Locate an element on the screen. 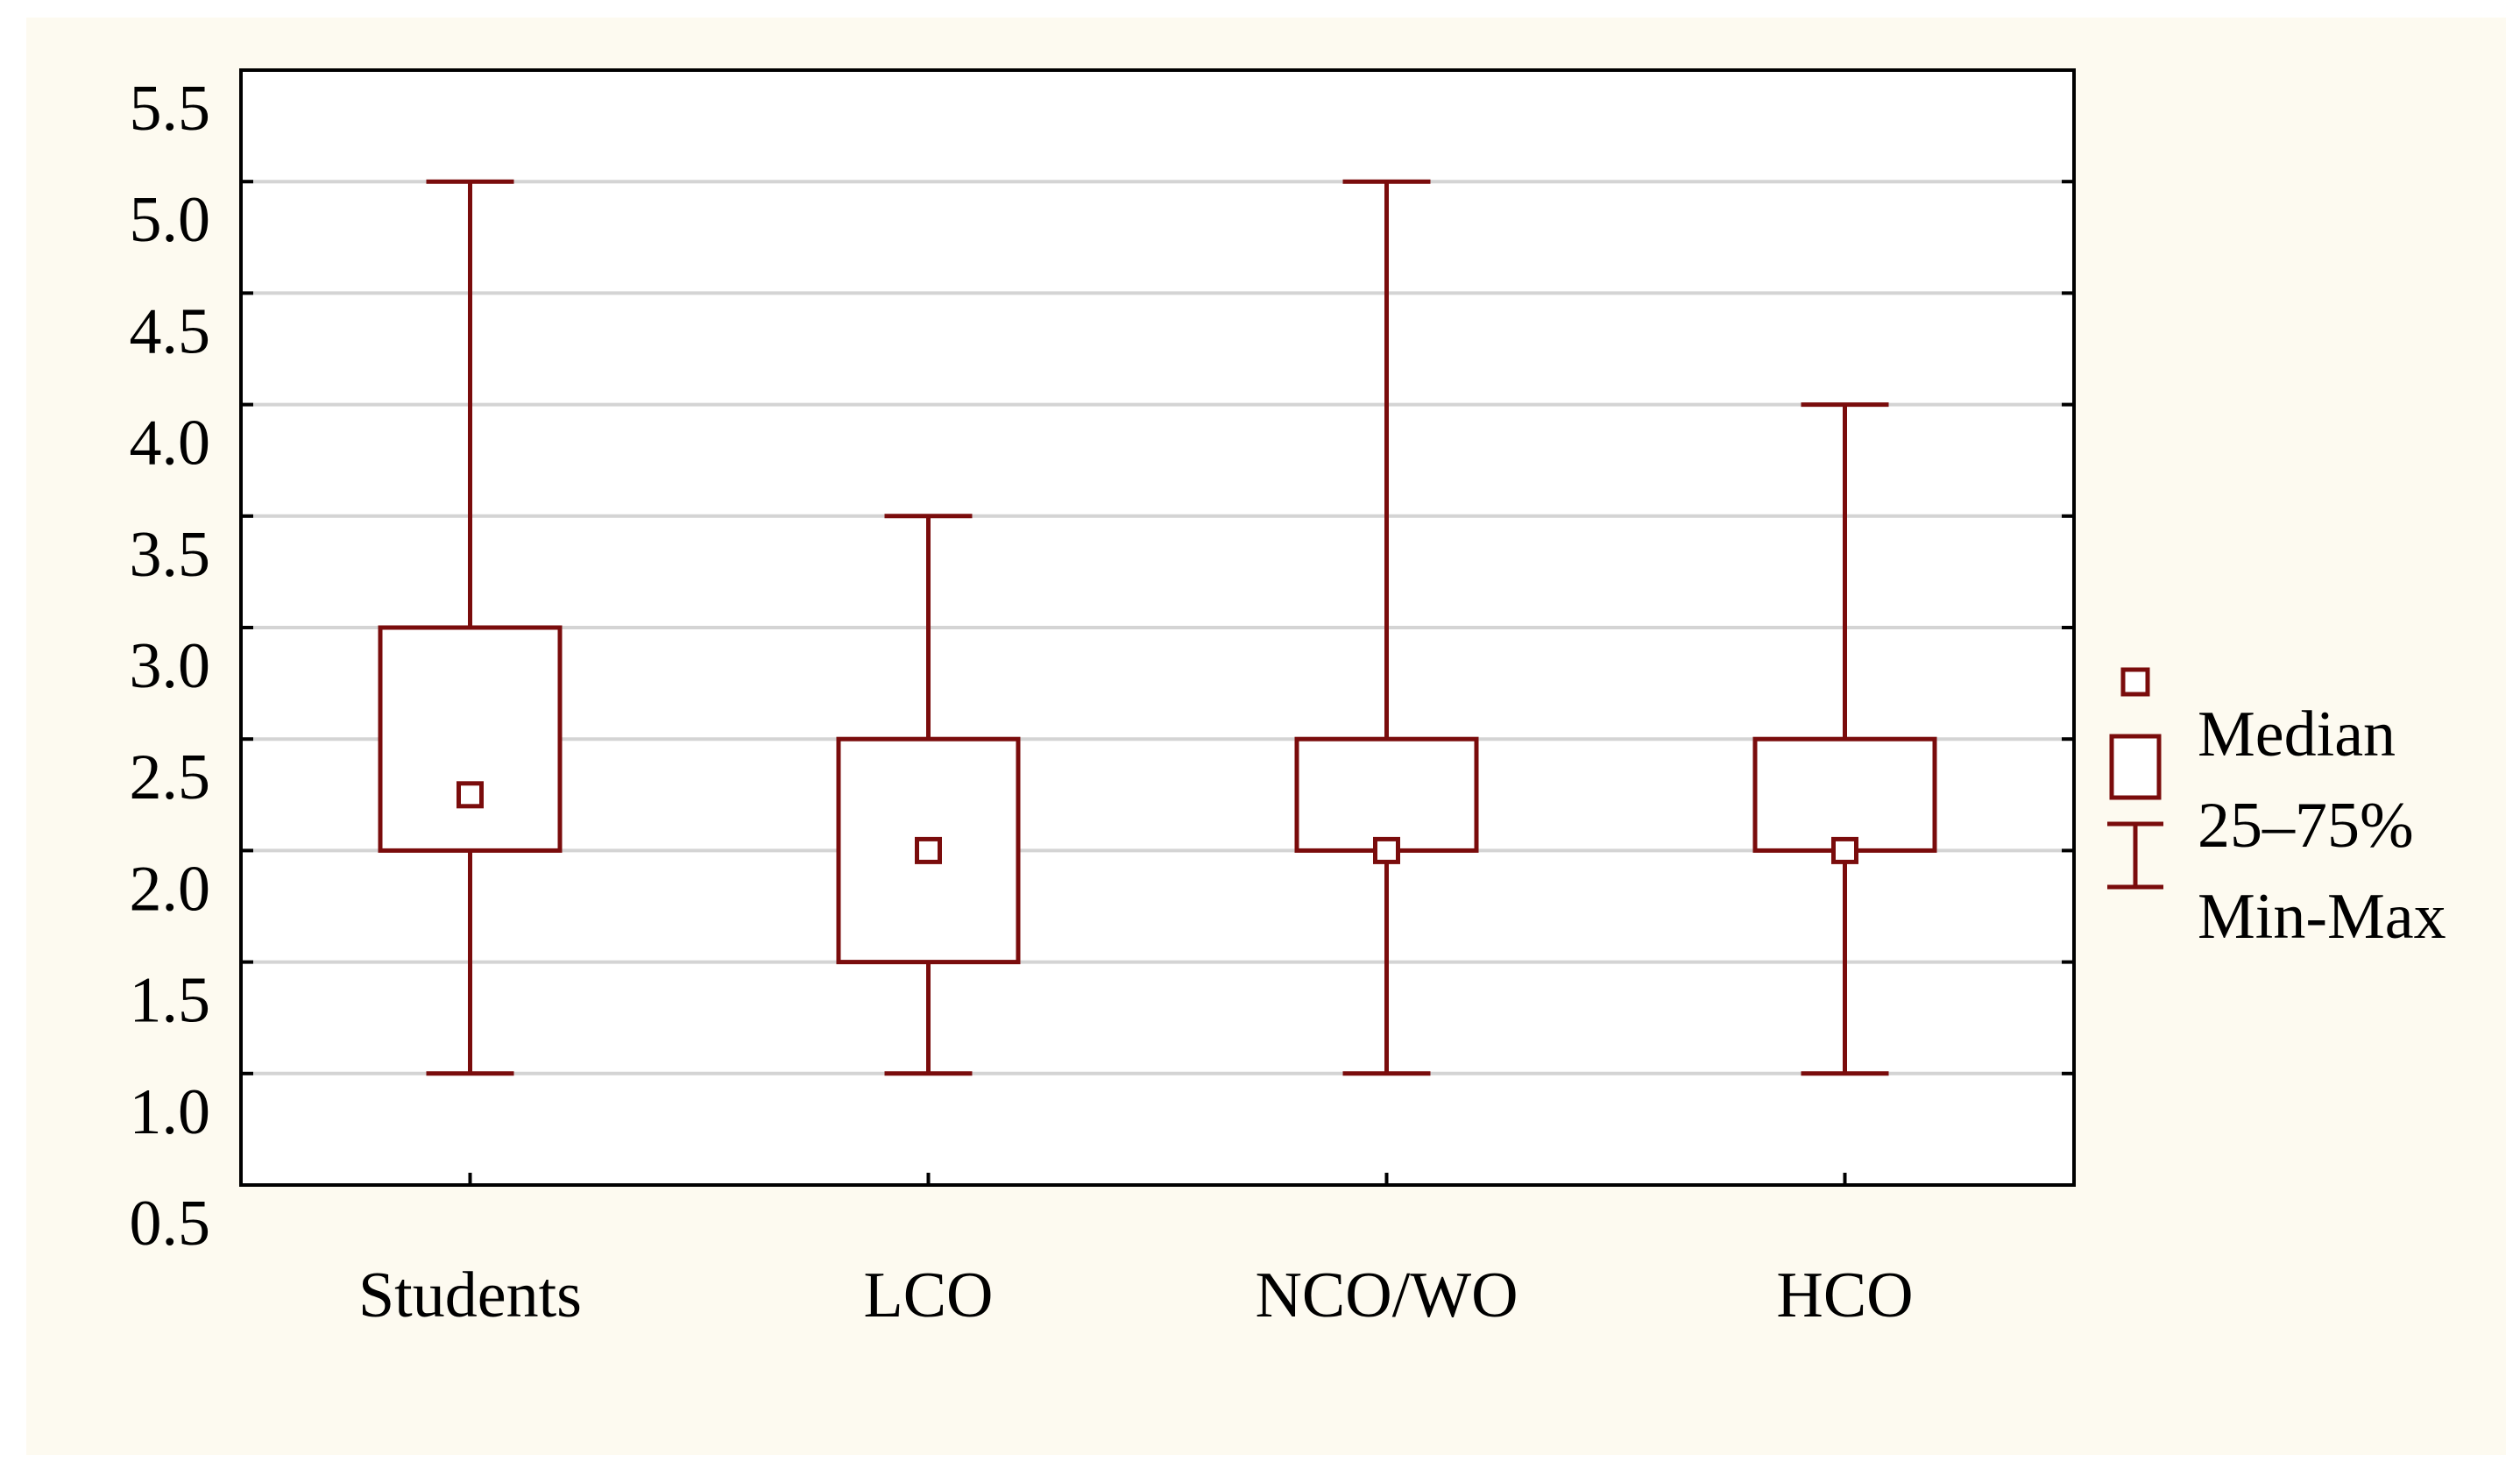 This screenshot has height=1469, width=2520. y-tick-label: 0.5 is located at coordinates (170, 1224).